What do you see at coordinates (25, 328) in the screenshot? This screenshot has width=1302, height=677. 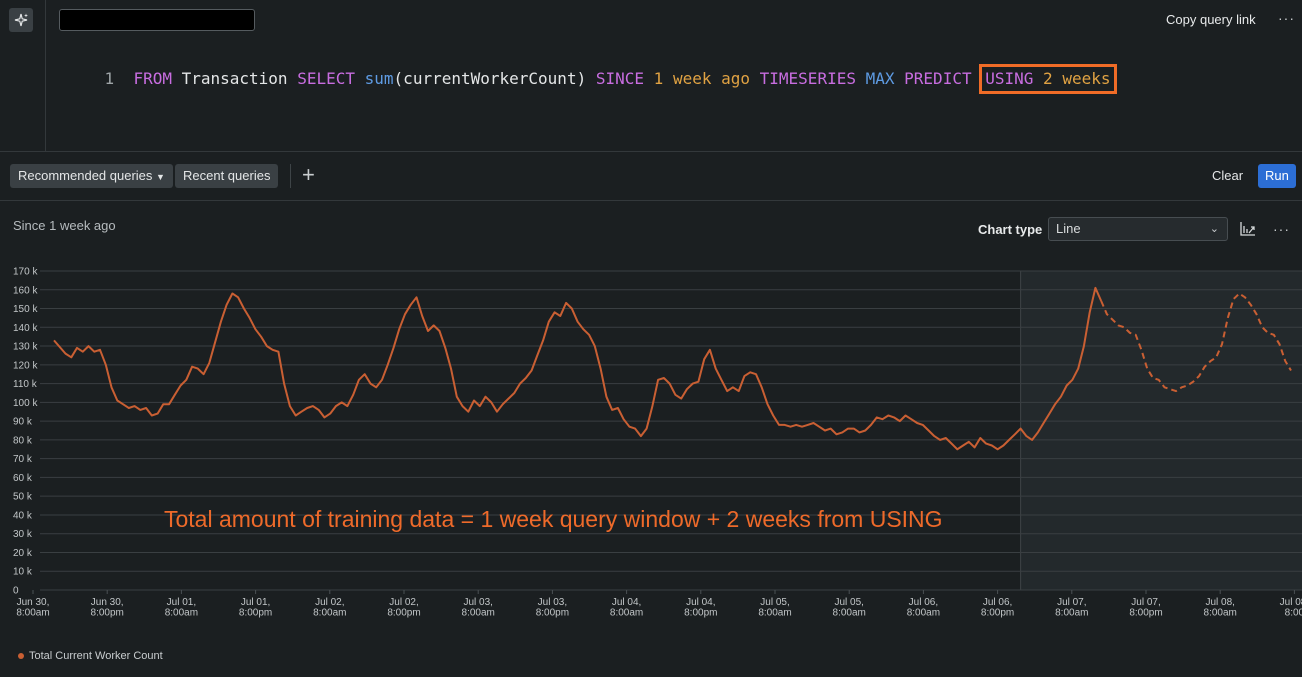 I see `y-tick-label: 140 k` at bounding box center [25, 328].